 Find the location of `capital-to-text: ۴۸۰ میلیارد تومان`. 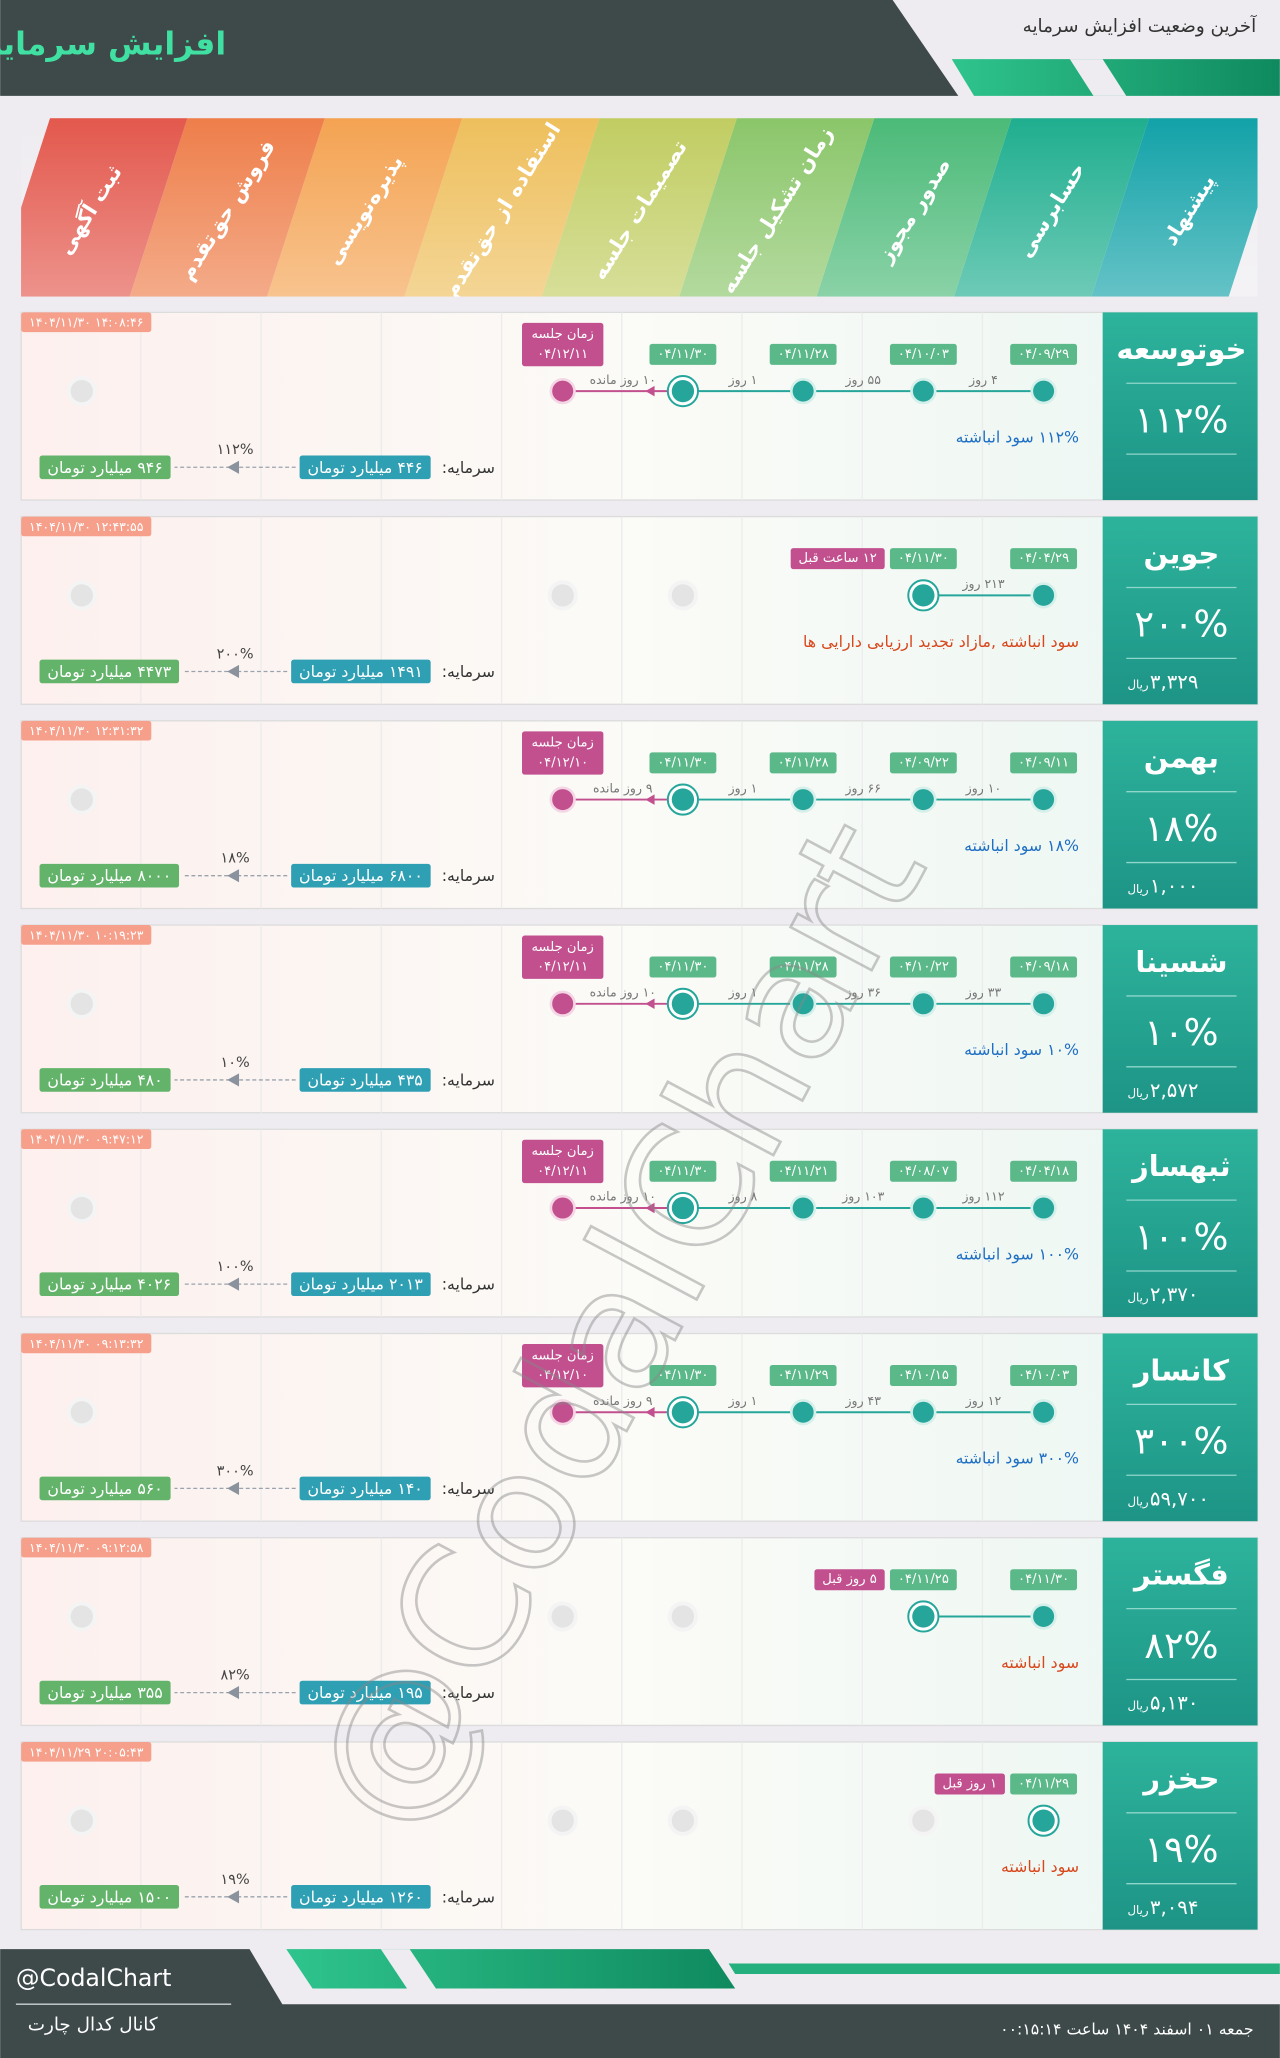

capital-to-text: ۴۸۰ میلیارد تومان is located at coordinates (104, 1080).